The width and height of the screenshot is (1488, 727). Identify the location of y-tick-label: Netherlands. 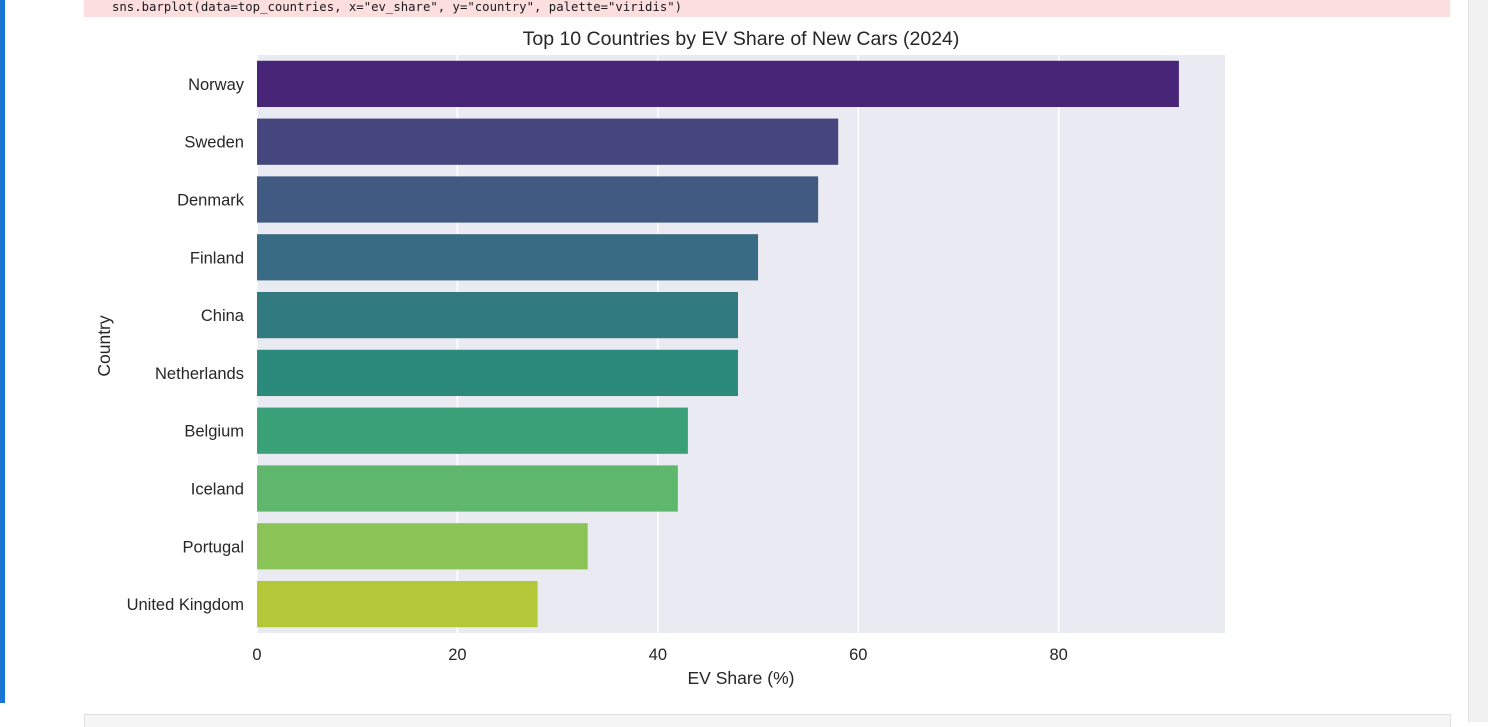
(199, 374).